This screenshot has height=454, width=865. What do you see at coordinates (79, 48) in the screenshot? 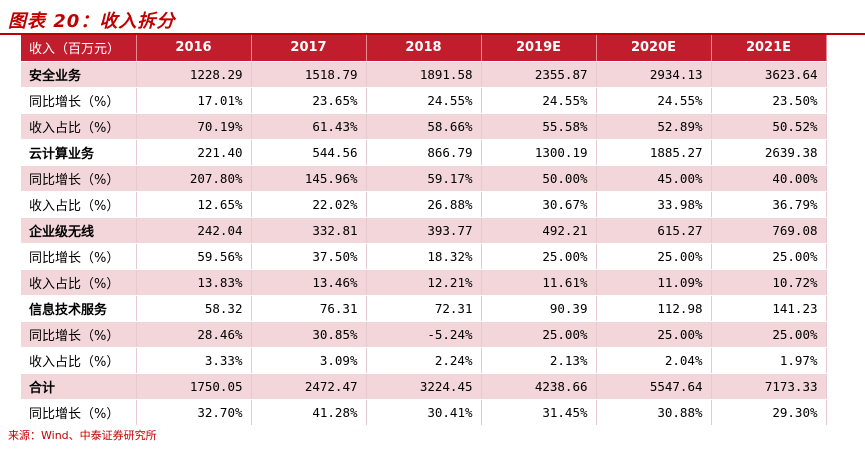
I see `header-cell-label: 收入（百万元）` at bounding box center [79, 48].